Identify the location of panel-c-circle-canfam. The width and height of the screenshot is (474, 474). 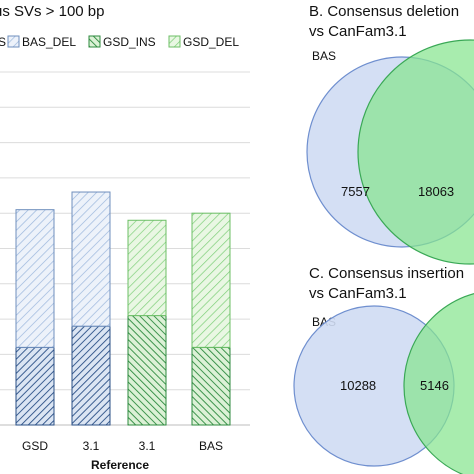
(438, 383).